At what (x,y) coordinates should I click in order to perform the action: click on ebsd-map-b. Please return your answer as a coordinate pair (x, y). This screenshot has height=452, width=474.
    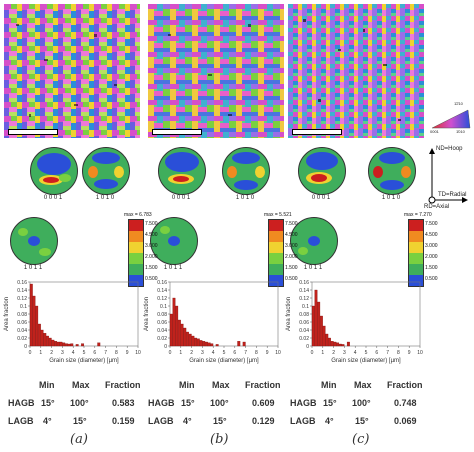
    Looking at the image, I should click on (216, 71).